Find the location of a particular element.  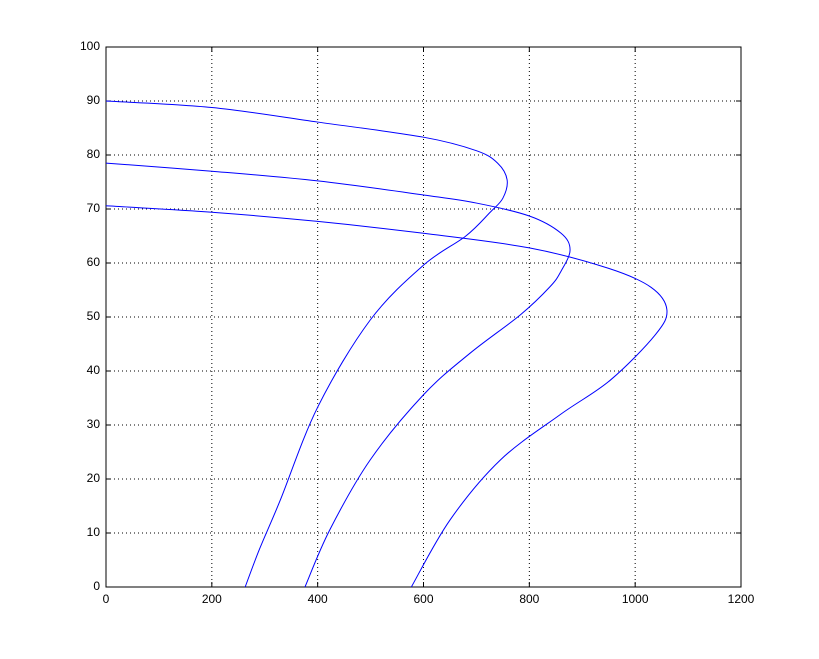

y-tick-label: 0 is located at coordinates (96, 586).